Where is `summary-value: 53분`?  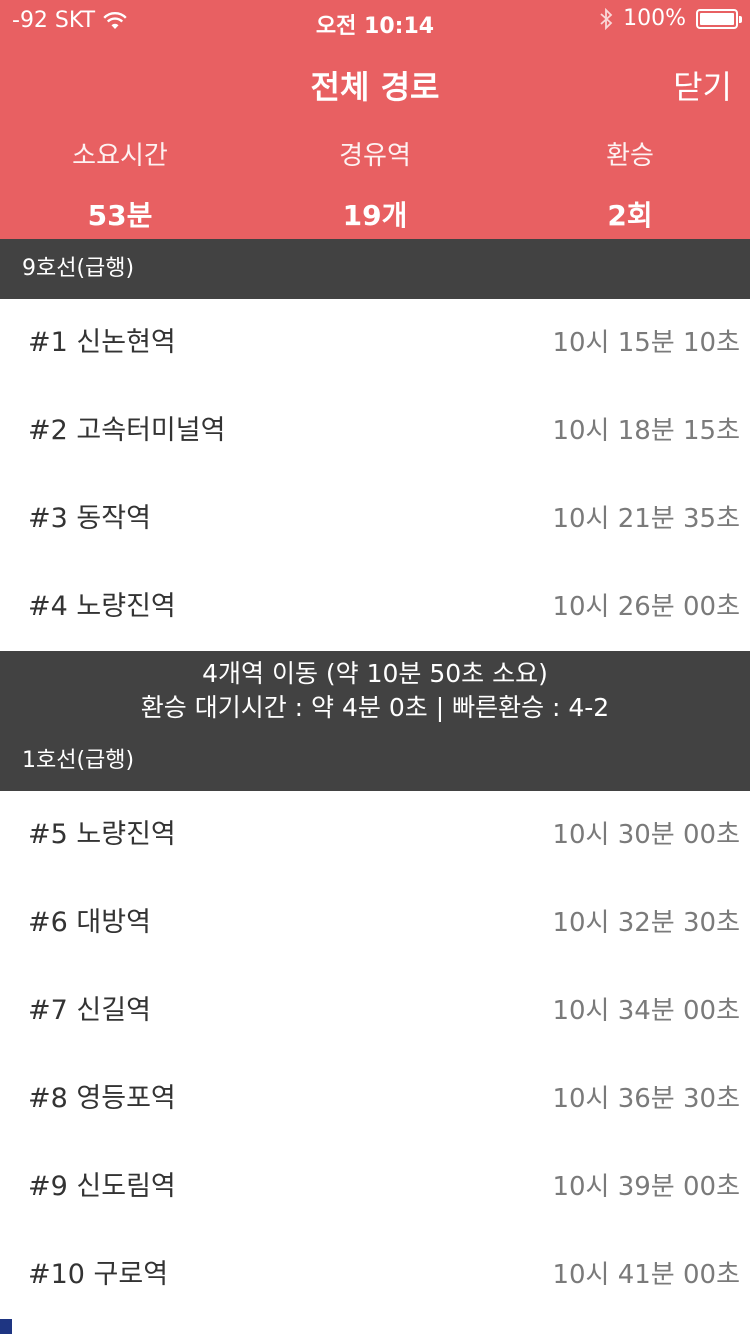
summary-value: 53분 is located at coordinates (120, 215).